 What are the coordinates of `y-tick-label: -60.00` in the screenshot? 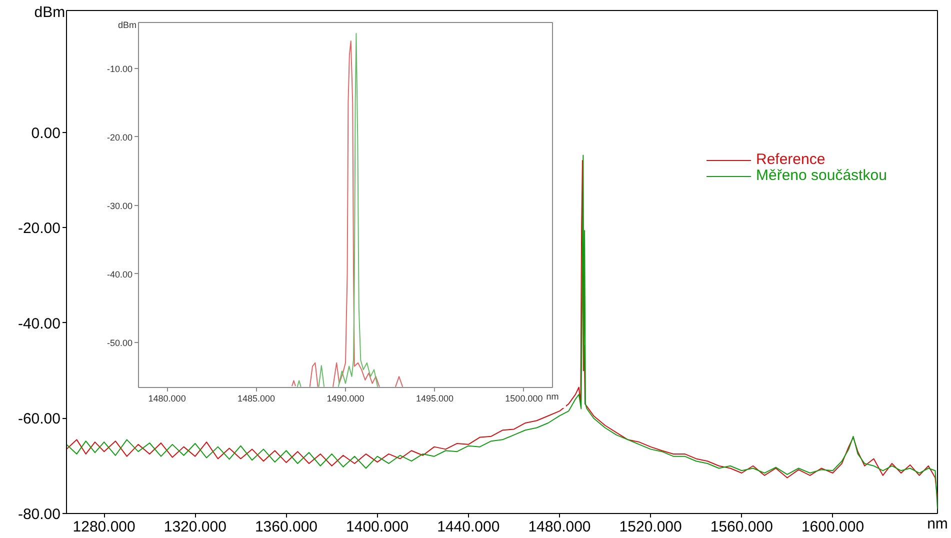 It's located at (39, 419).